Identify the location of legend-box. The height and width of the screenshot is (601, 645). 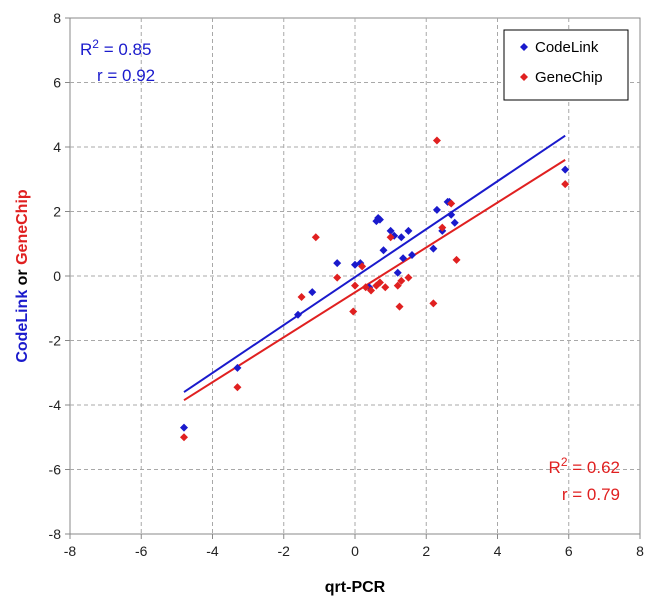
(566, 65).